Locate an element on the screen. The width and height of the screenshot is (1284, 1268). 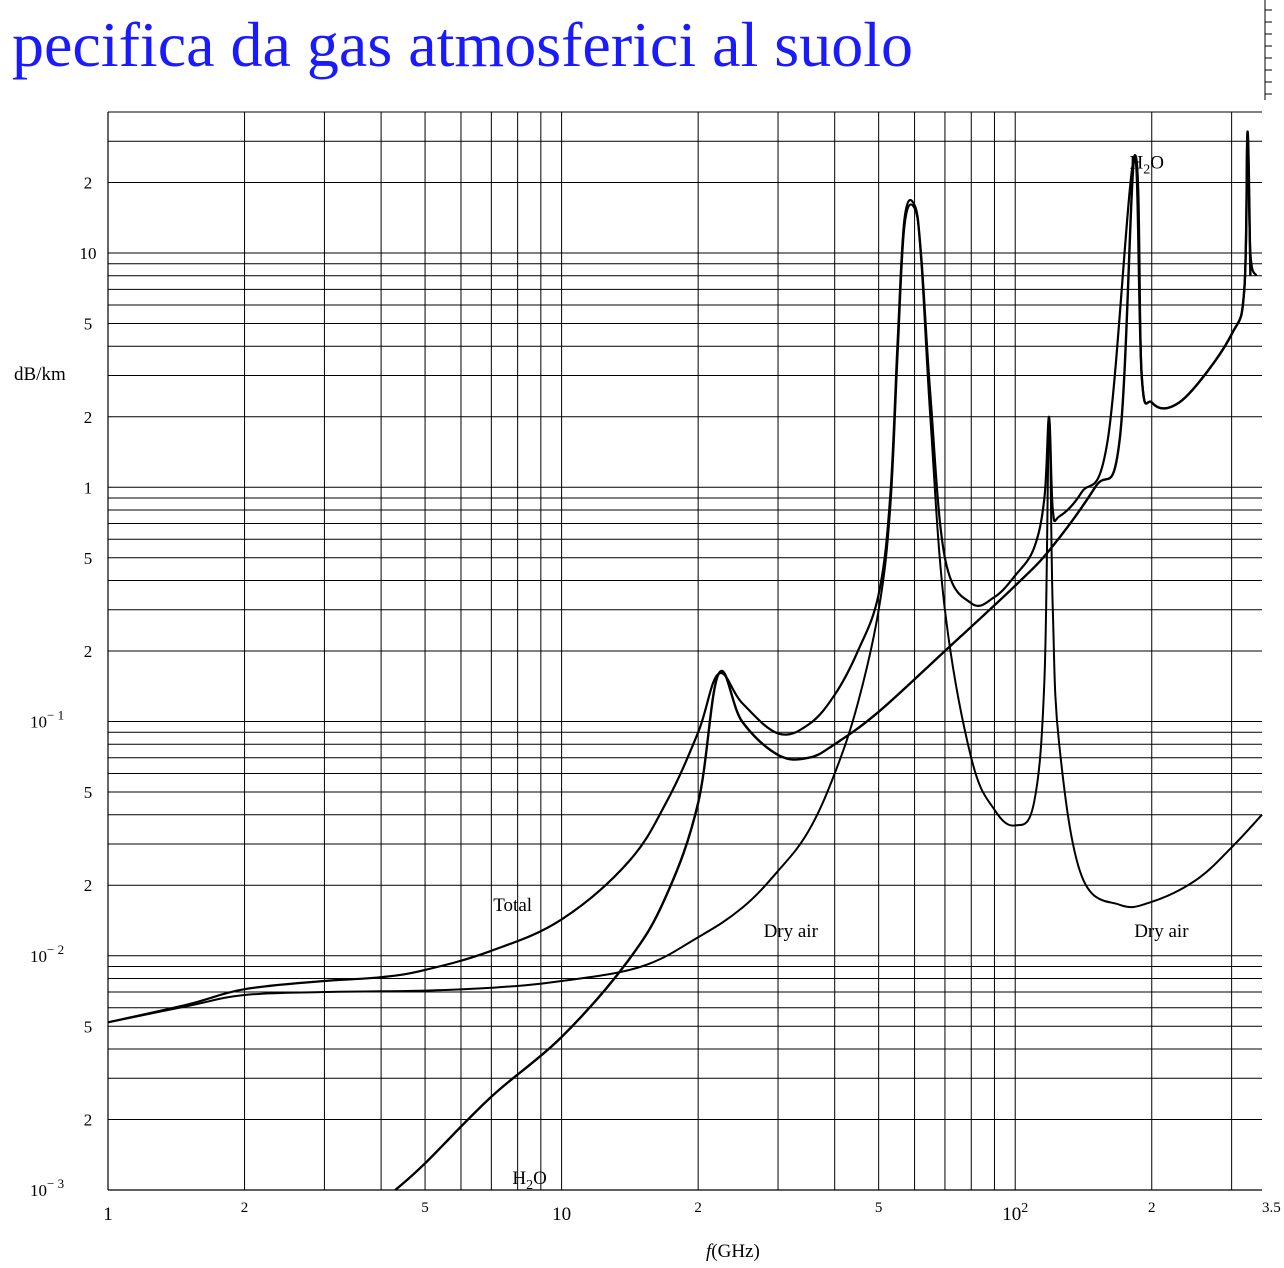
y-axis-label: dB/km is located at coordinates (40, 374).